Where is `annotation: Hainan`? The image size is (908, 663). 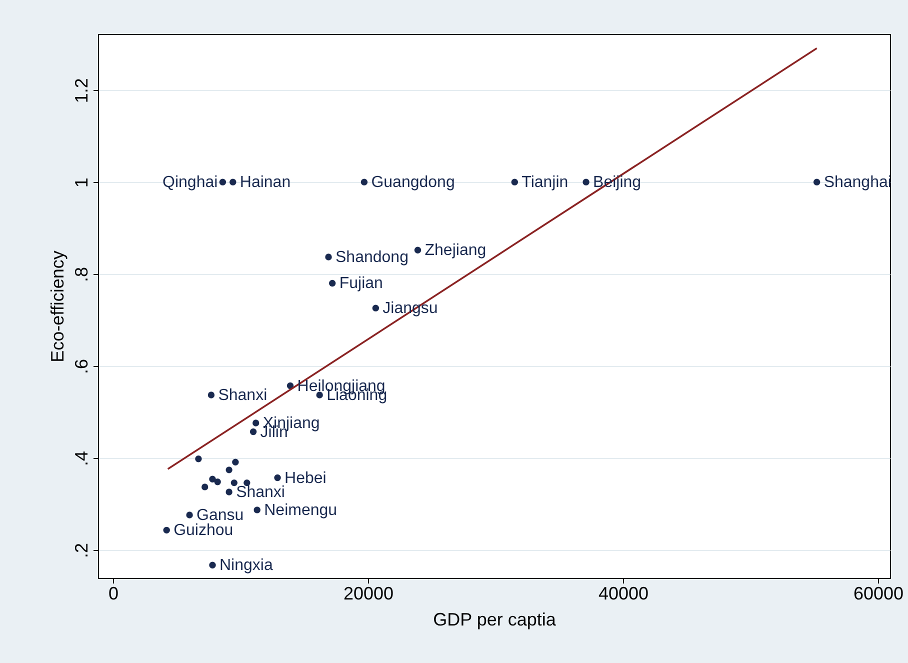 annotation: Hainan is located at coordinates (265, 183).